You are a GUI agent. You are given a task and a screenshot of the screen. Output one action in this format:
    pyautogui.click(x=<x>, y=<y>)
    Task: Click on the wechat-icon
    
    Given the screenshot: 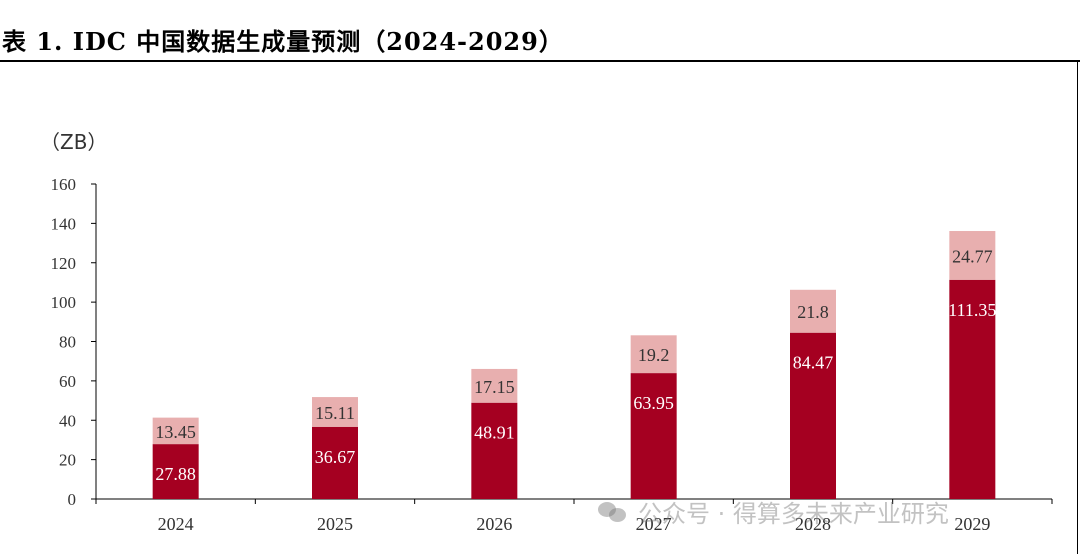 What is the action you would take?
    pyautogui.click(x=613, y=512)
    